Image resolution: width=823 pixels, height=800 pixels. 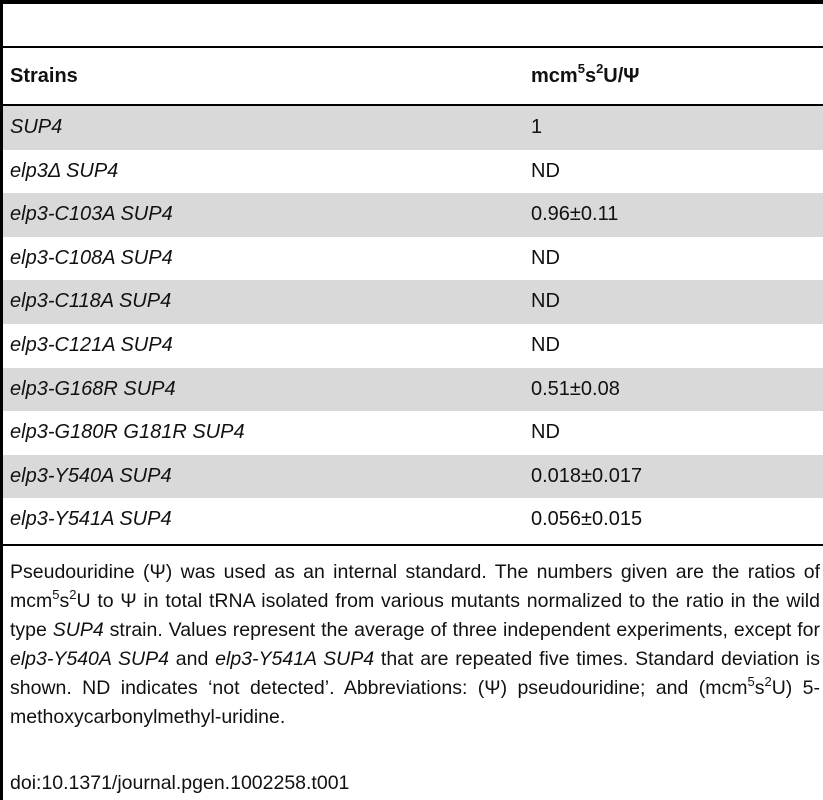 What do you see at coordinates (413, 433) in the screenshot?
I see `table-row: elp3-G180R G181R SUP4 ND` at bounding box center [413, 433].